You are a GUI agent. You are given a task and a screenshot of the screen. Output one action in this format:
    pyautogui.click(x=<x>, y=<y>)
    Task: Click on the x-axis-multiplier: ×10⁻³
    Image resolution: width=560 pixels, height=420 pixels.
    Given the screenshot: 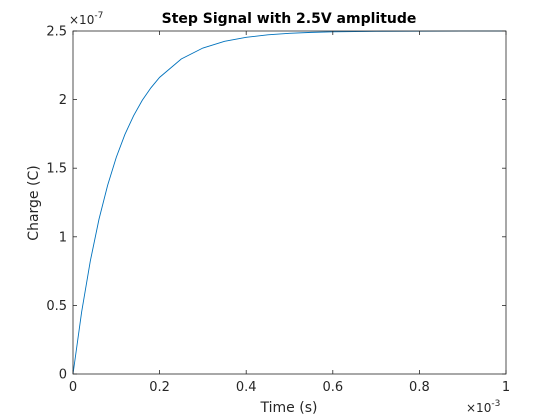 What is the action you would take?
    pyautogui.click(x=483, y=407)
    